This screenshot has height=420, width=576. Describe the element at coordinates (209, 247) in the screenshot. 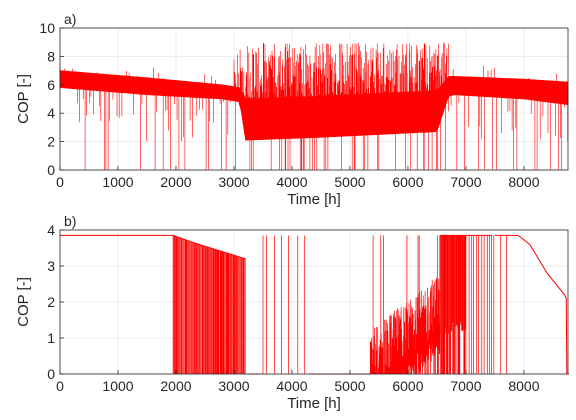

I see `panel-b-cop-upper-boundary` at that location.